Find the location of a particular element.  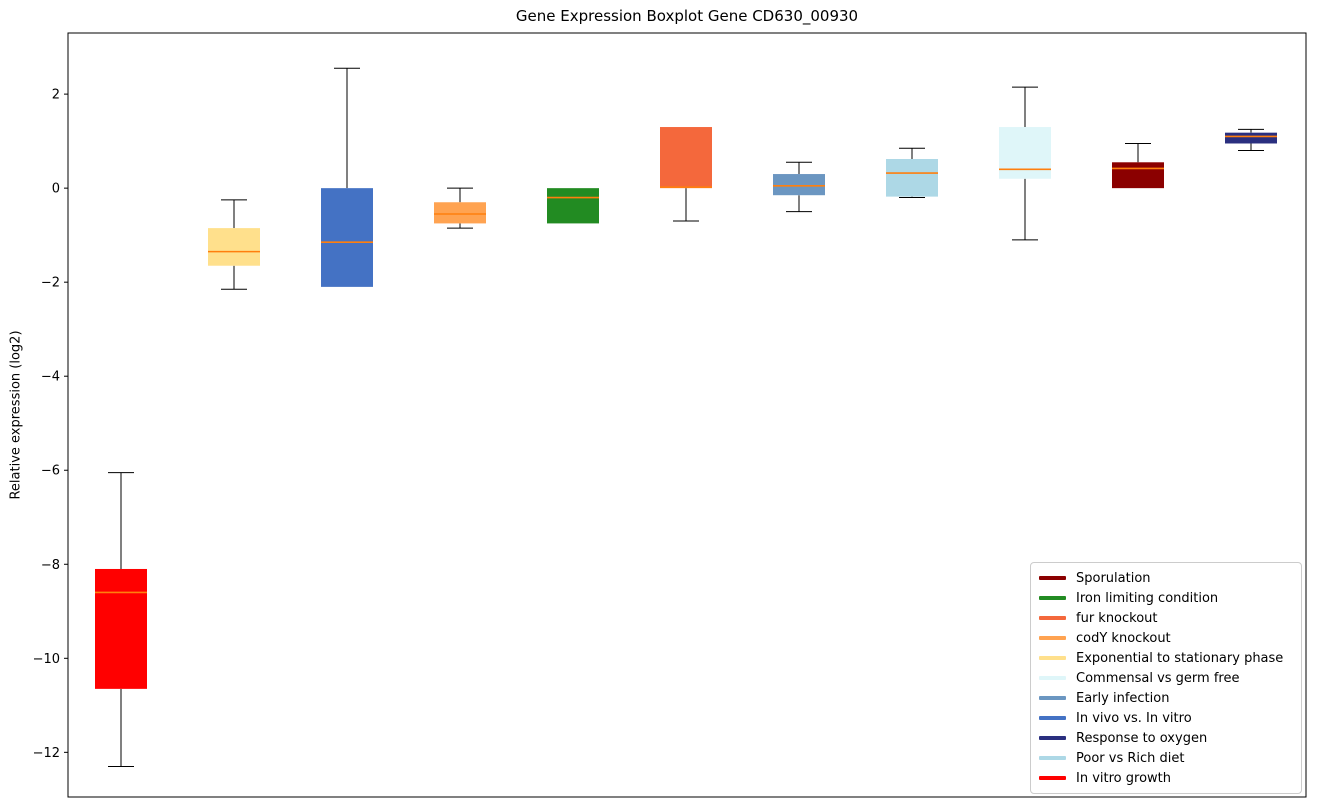

boxplot-response-to-oxygen is located at coordinates (1251, 140).